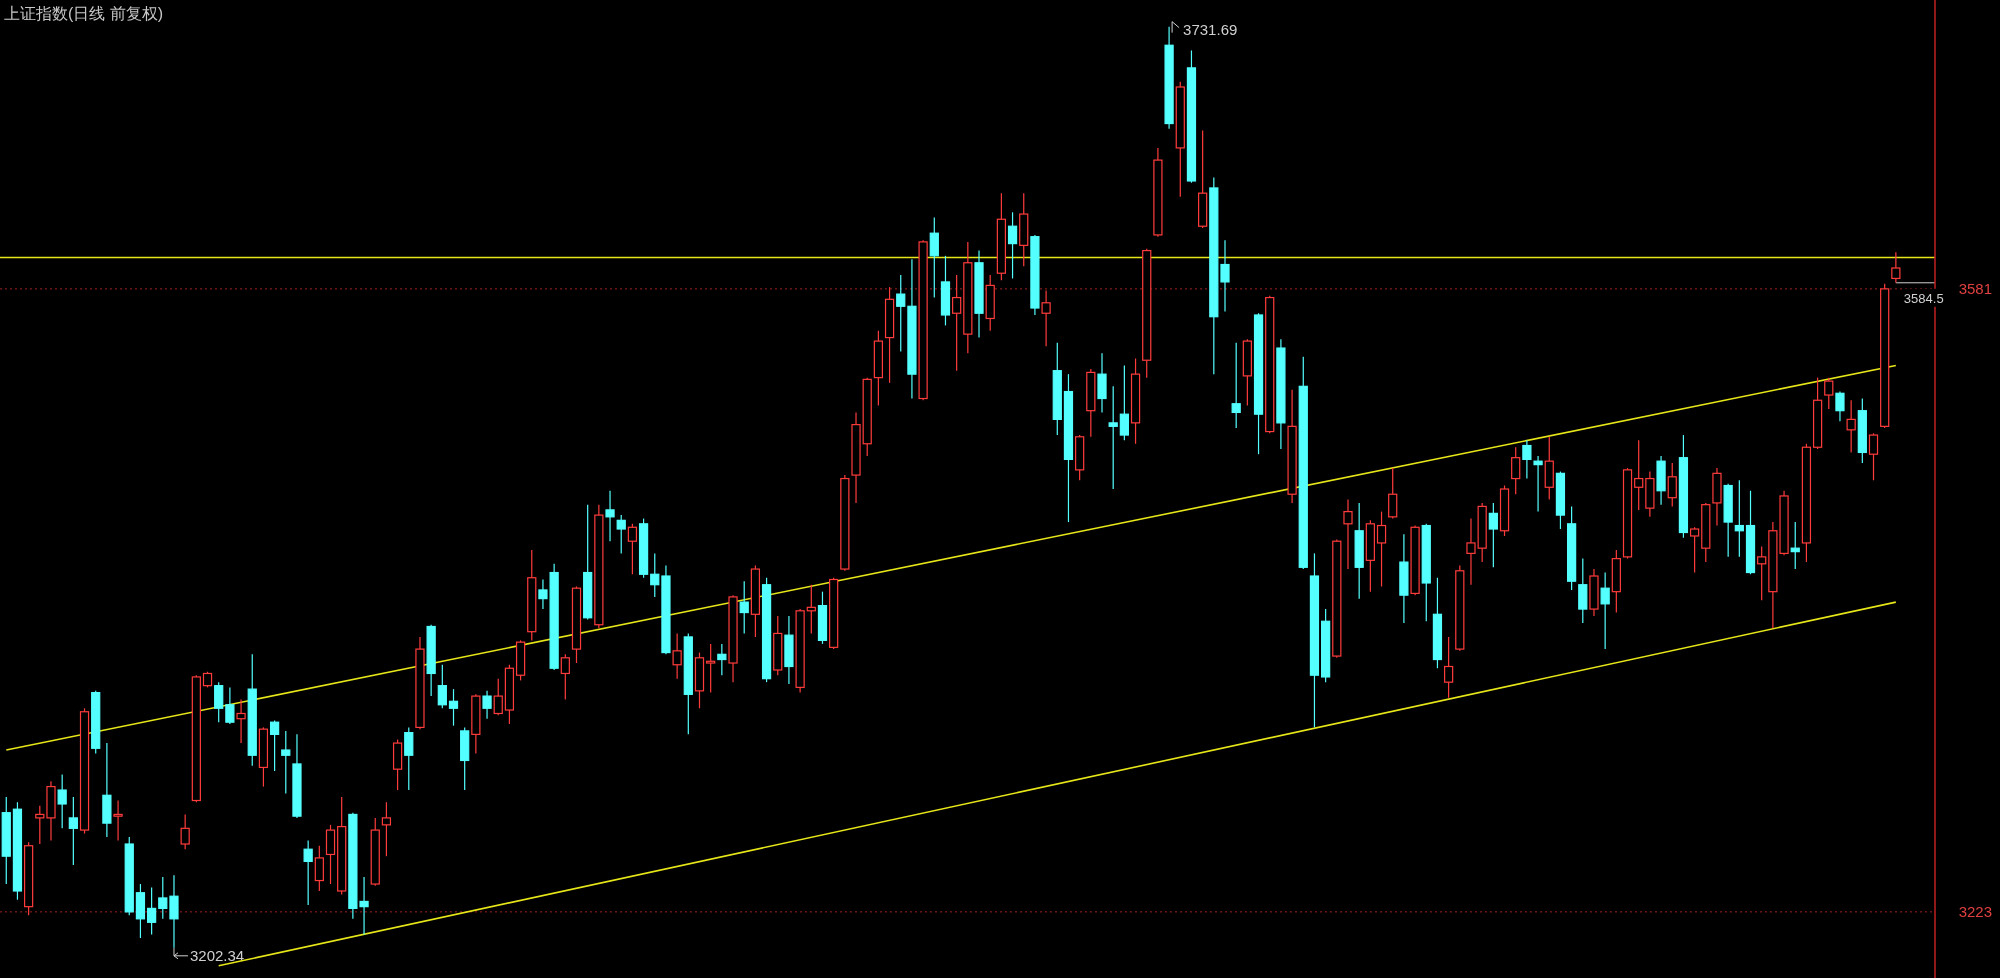  Describe the element at coordinates (1210, 29) in the screenshot. I see `annotation: 3731.69` at that location.